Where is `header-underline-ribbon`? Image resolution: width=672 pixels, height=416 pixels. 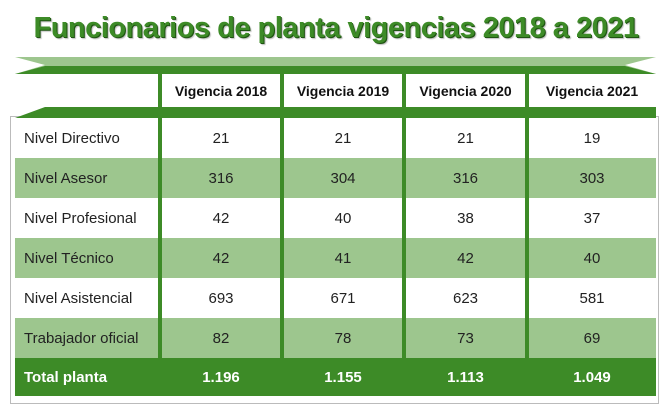
header-underline-ribbon is located at coordinates (335, 112).